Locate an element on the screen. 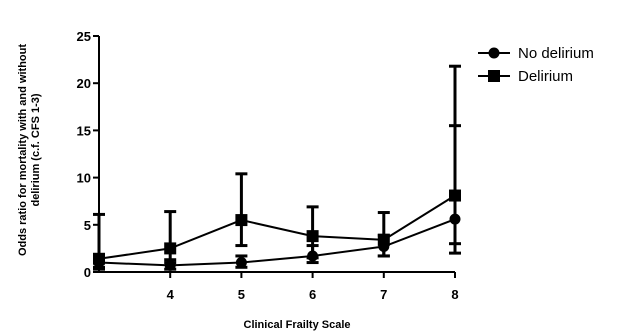  x-tick-label: 8 is located at coordinates (454, 294).